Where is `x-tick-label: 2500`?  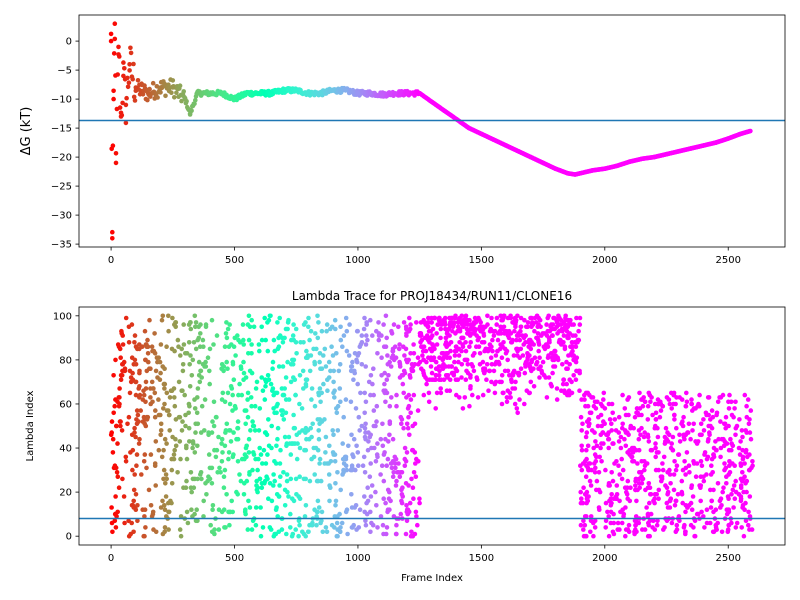 x-tick-label: 2500 is located at coordinates (727, 558).